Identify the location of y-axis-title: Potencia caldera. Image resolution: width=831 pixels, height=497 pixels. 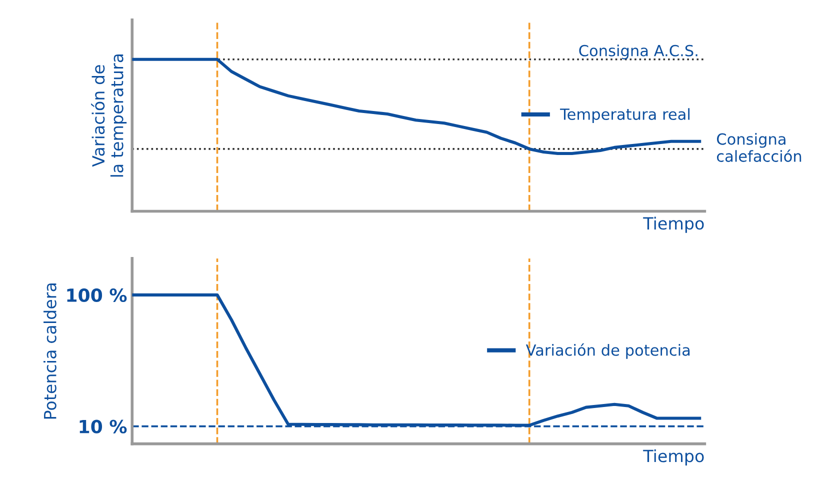
(50, 351).